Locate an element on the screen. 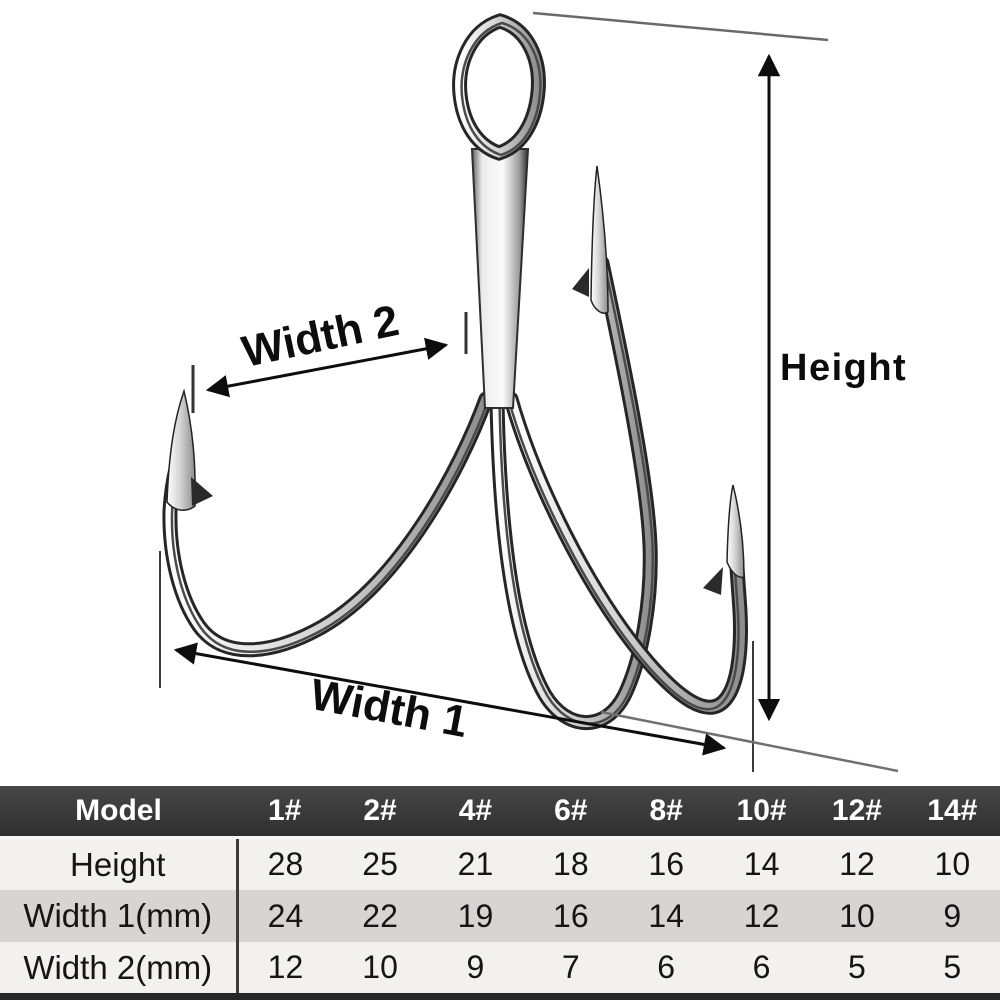  hook-point-right is located at coordinates (735, 531).